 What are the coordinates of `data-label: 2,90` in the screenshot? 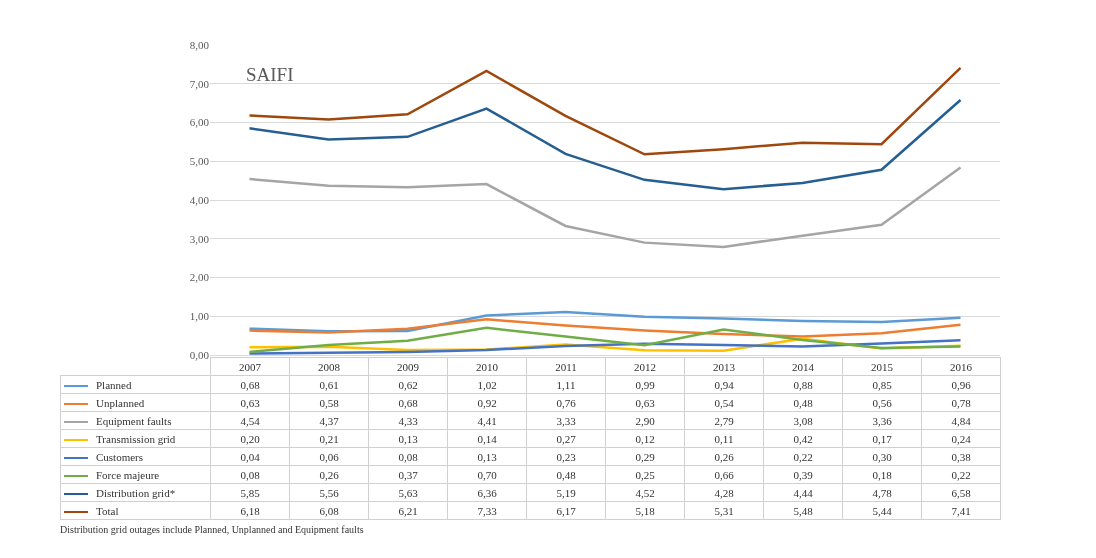 It's located at (645, 420).